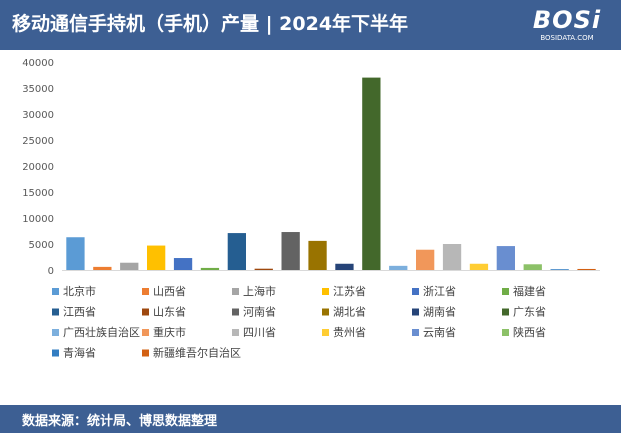 Image resolution: width=621 pixels, height=433 pixels. I want to click on legend-label: 湖南省, so click(439, 312).